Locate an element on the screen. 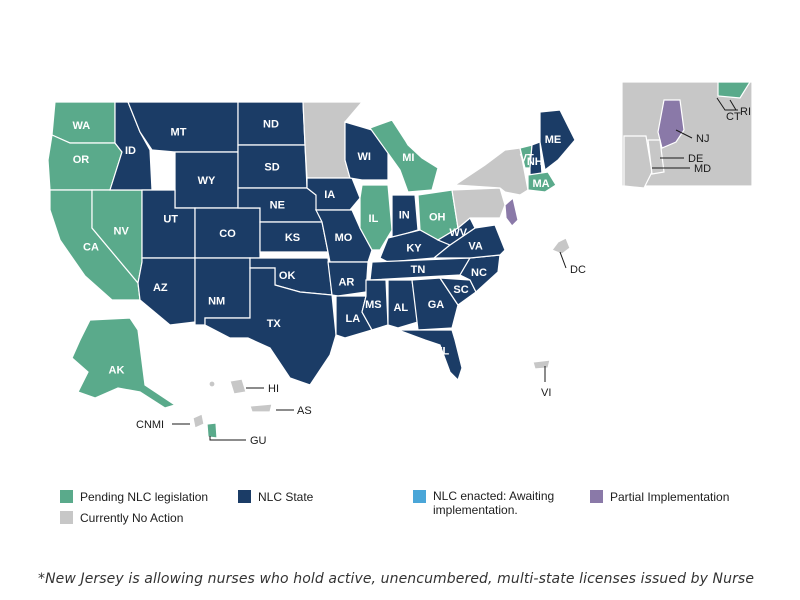  state-label-co: CO is located at coordinates (227, 234).